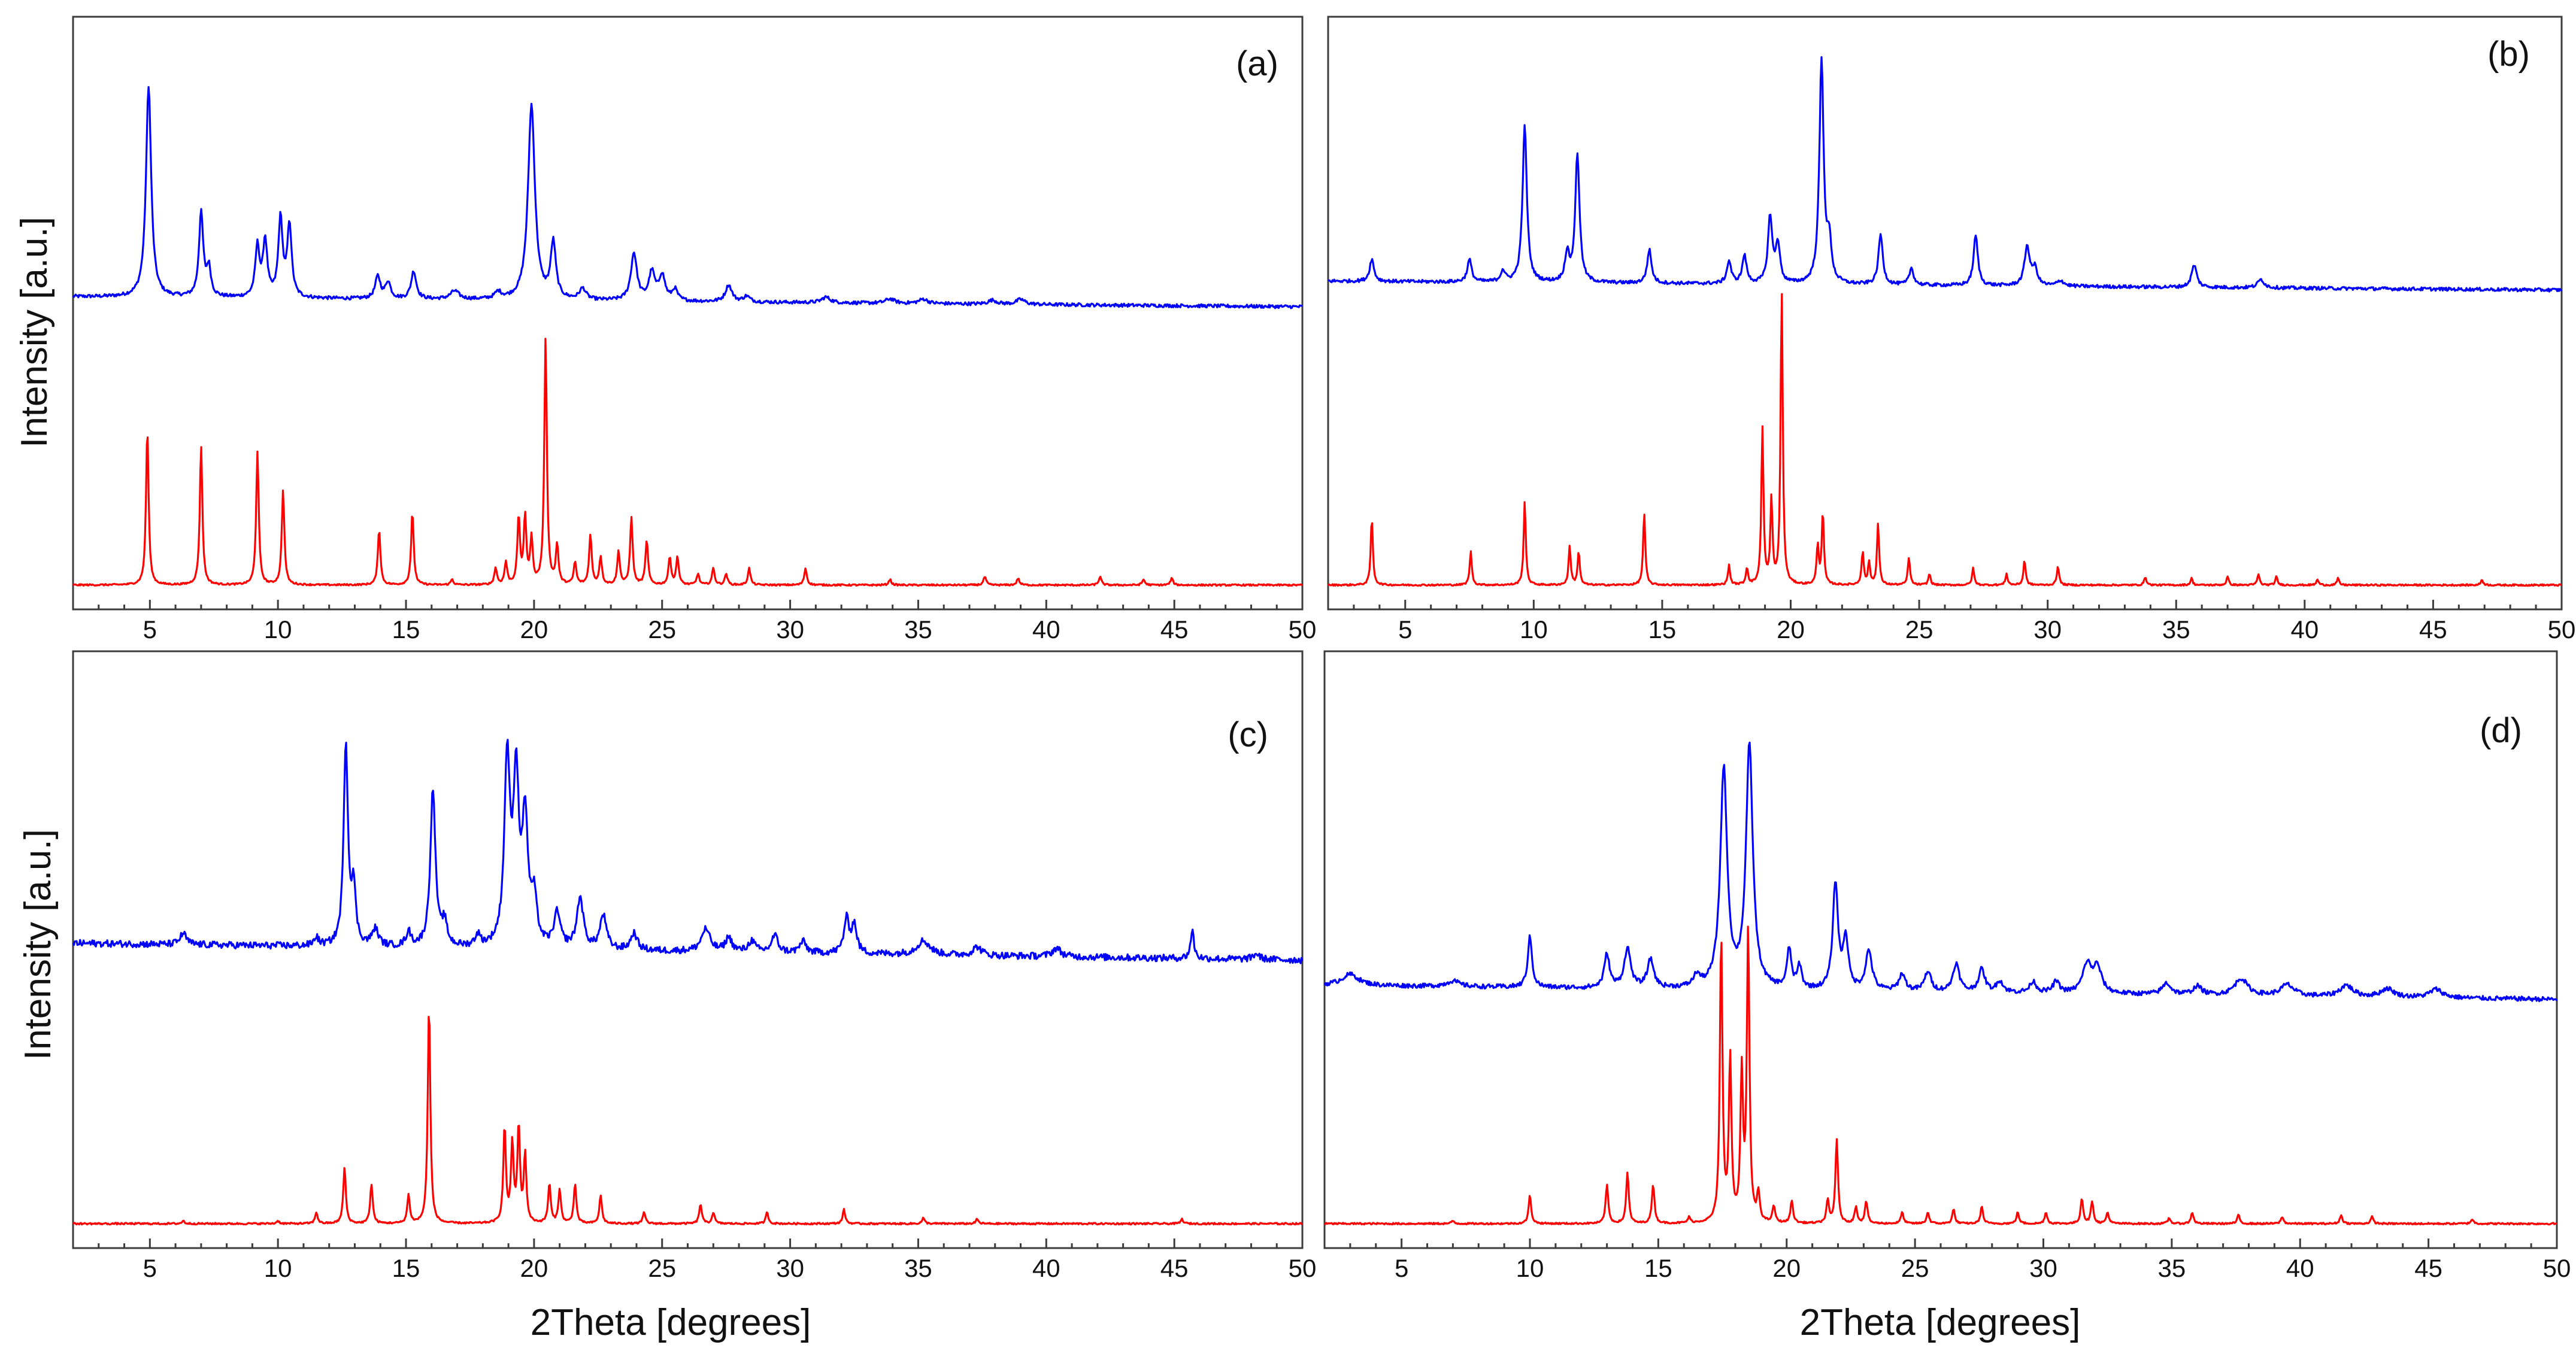 The width and height of the screenshot is (2576, 1366). Describe the element at coordinates (2501, 730) in the screenshot. I see `panel-d-label: (d)` at that location.